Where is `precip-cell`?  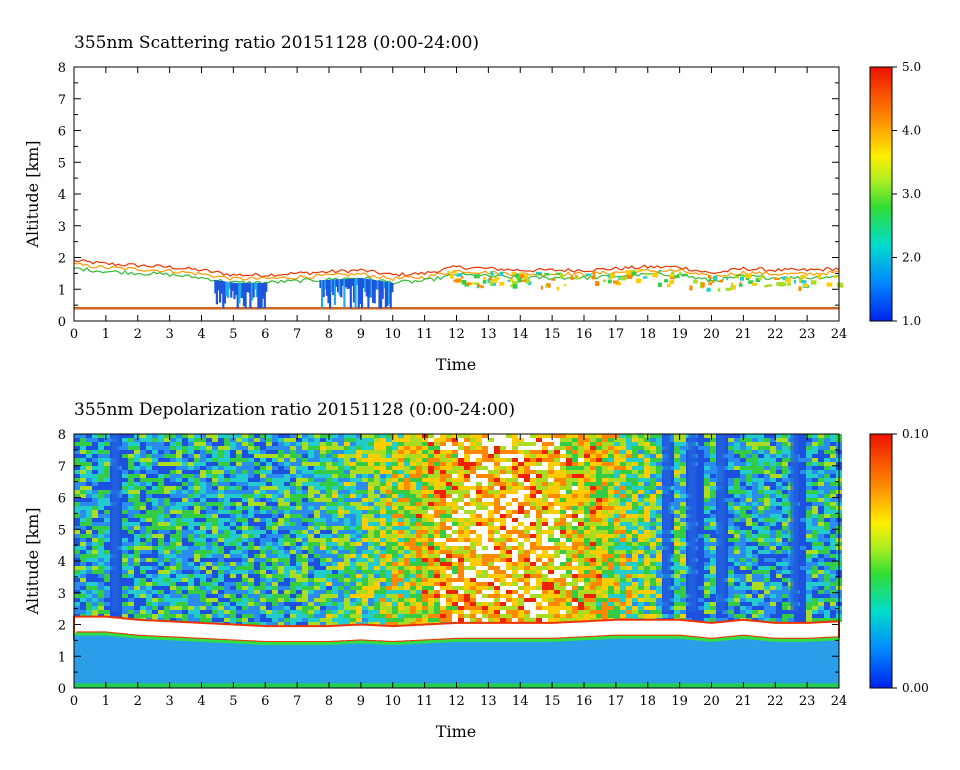 precip-cell is located at coordinates (328, 291).